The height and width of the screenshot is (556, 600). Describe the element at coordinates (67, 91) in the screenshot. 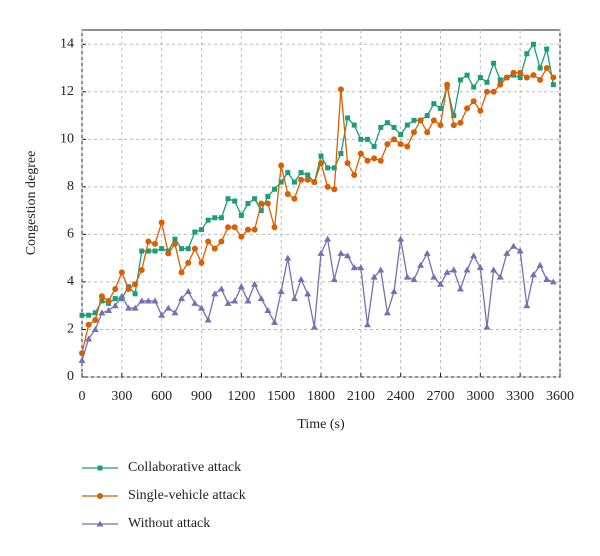

I see `y-tick-label: 12` at that location.